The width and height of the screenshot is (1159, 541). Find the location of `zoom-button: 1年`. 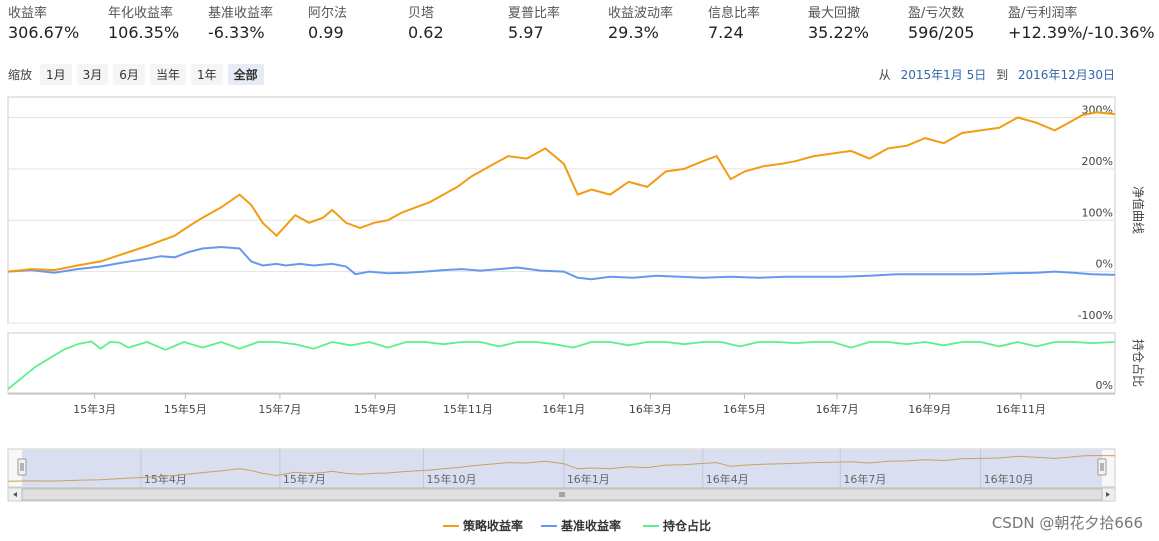

zoom-button: 1年 is located at coordinates (206, 74).